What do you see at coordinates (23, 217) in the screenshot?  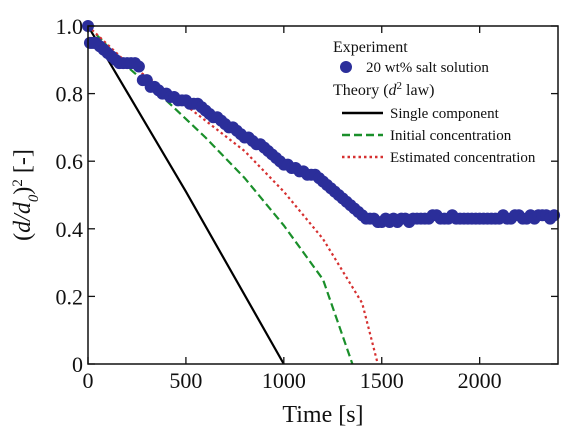 I see `y-title-slash: /` at bounding box center [23, 217].